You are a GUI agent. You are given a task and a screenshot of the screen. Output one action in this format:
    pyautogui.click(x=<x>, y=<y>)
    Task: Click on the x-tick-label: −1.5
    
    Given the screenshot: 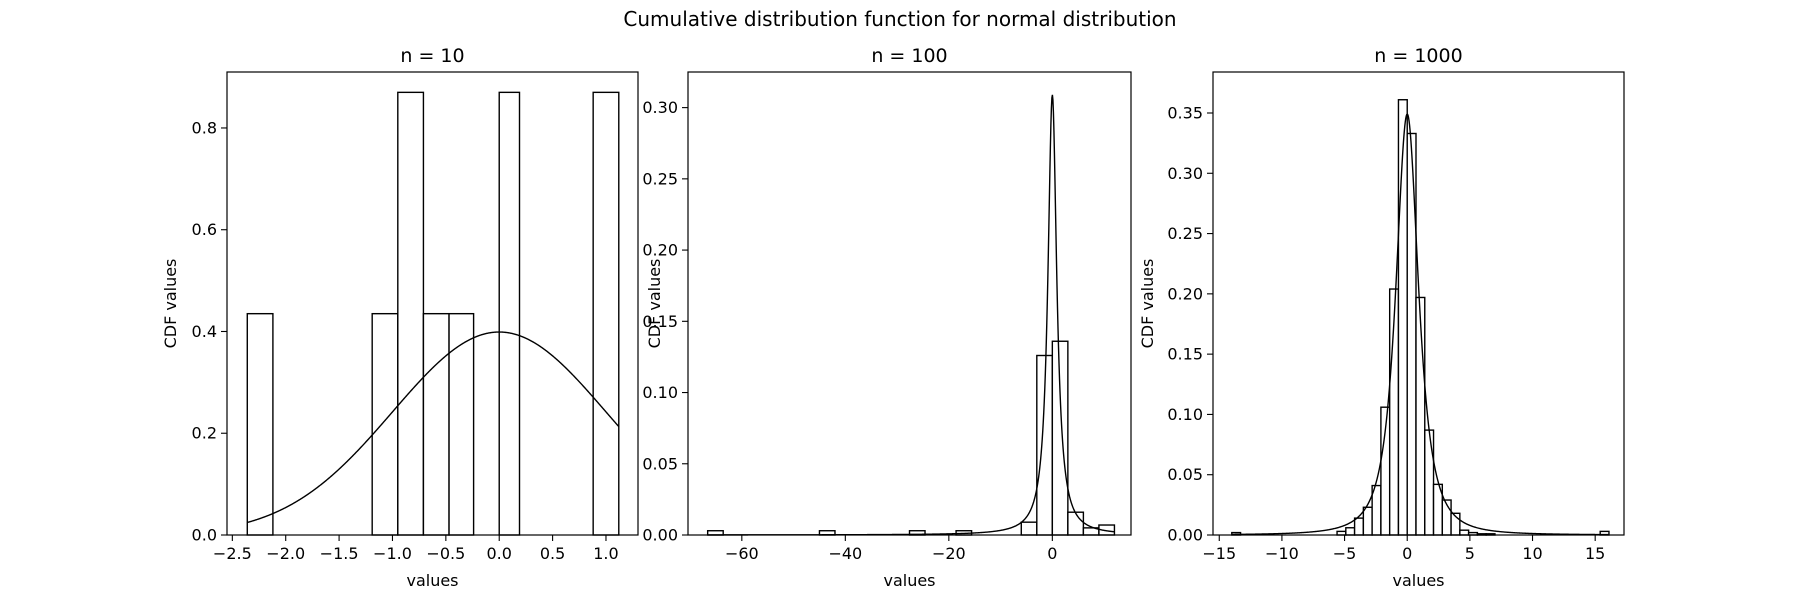 What is the action you would take?
    pyautogui.click(x=339, y=553)
    